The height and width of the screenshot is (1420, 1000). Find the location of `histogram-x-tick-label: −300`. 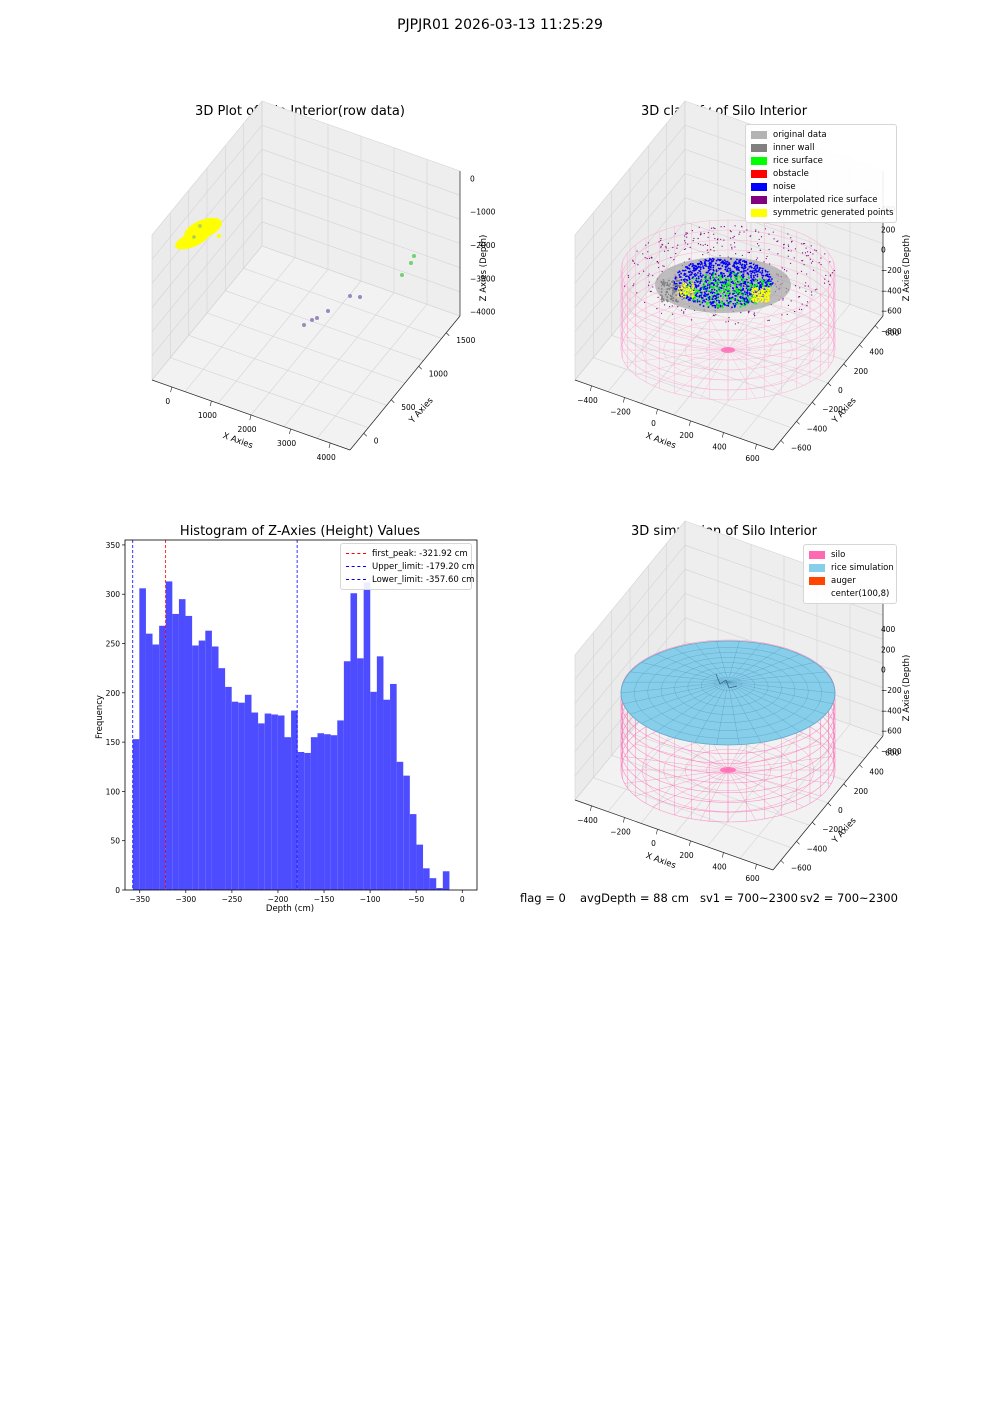

histogram-x-tick-label: −300 is located at coordinates (186, 899).